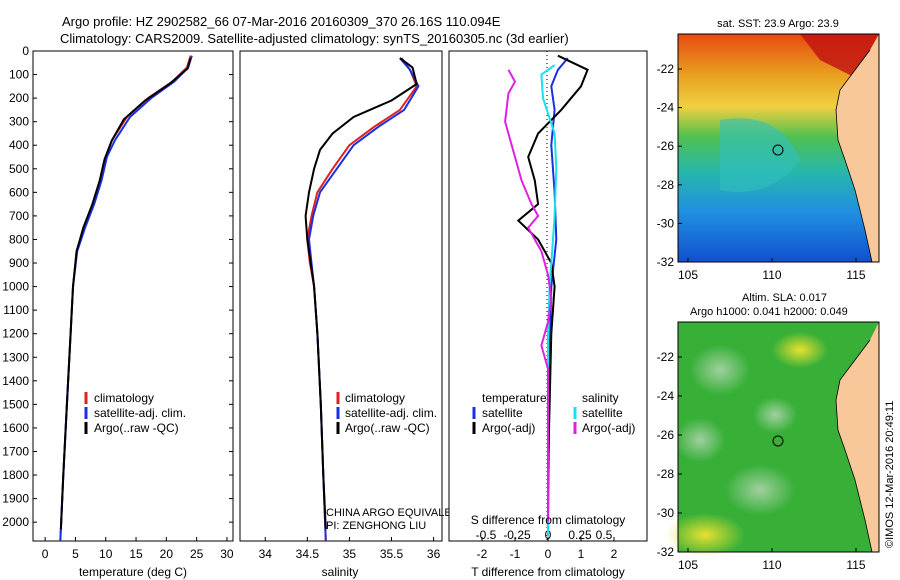  I want to click on difference-legend-salinity: salinity satellite Argo(-adj), so click(604, 413).